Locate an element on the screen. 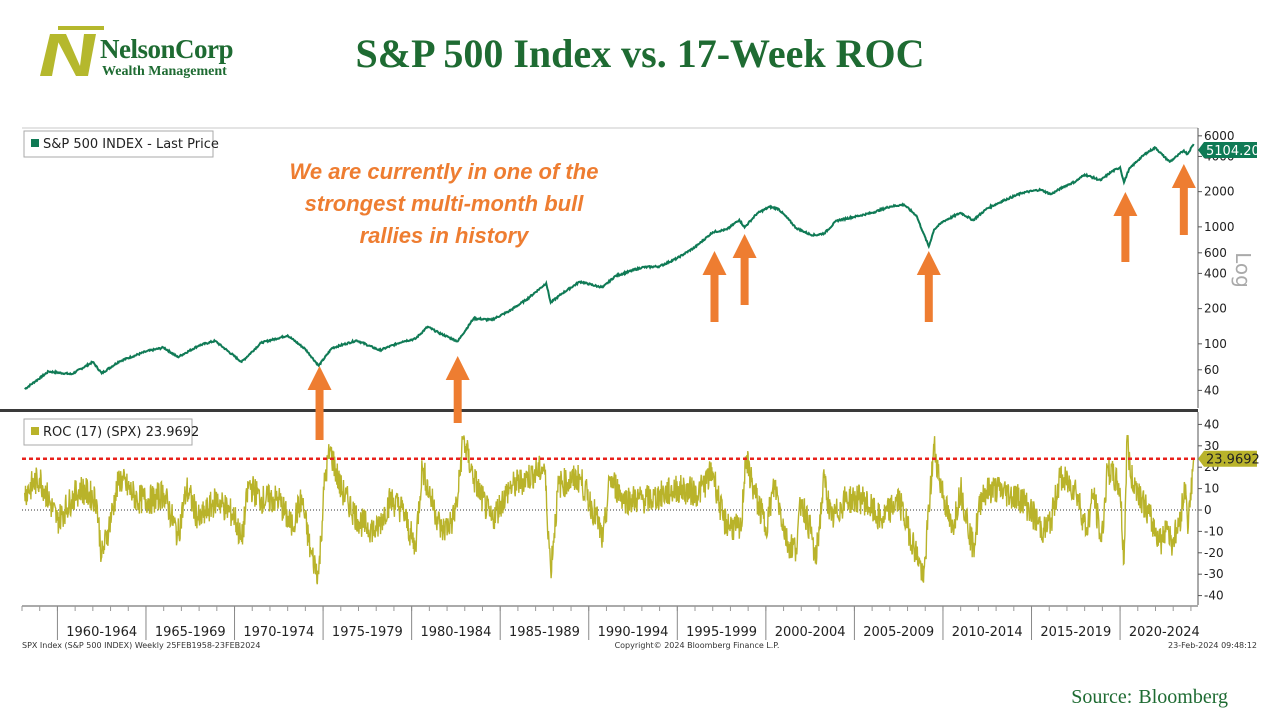 The image size is (1280, 720). source-value: Bloomberg is located at coordinates (1183, 697).